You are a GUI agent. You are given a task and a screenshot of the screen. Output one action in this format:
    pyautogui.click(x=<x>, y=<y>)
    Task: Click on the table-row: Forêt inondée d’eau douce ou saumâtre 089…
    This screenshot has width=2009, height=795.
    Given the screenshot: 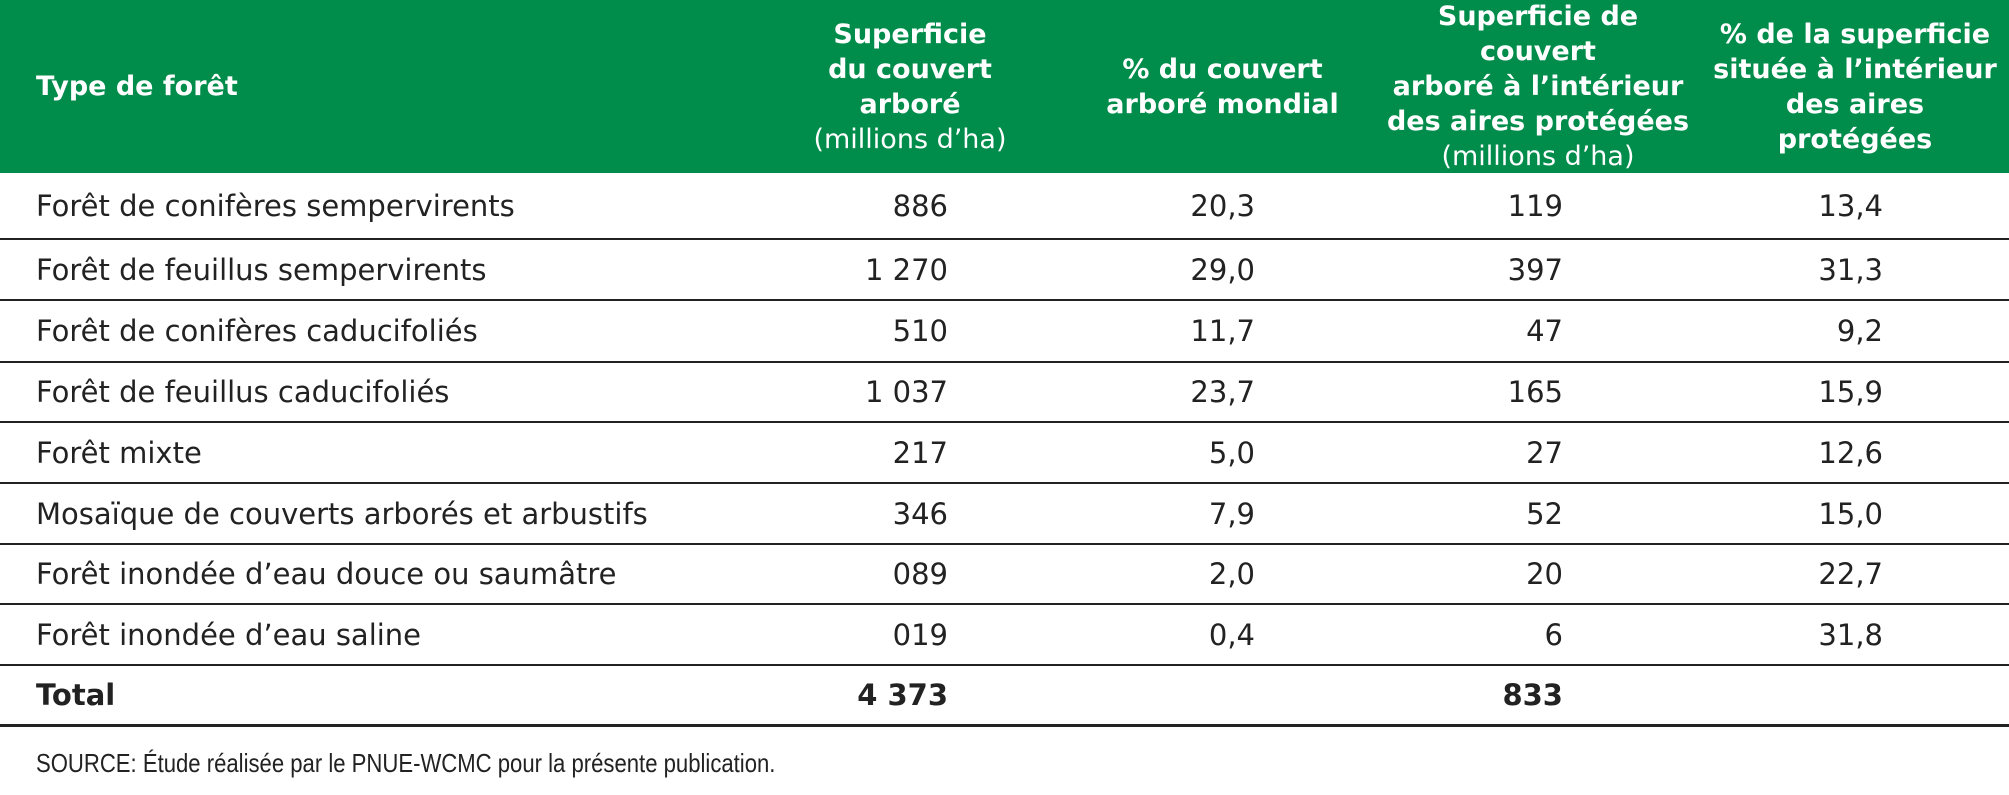 What is the action you would take?
    pyautogui.click(x=1004, y=575)
    